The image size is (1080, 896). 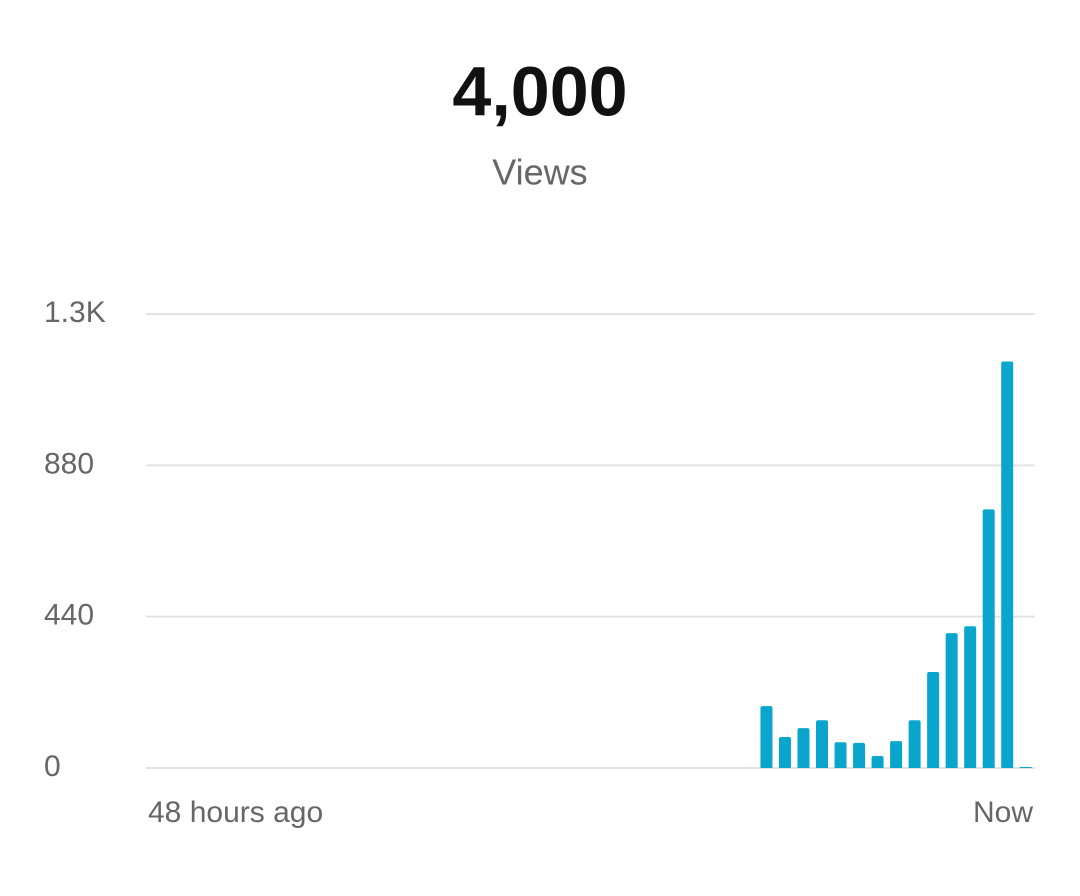 I want to click on x-tick-label: 48 hours ago, so click(x=235, y=812).